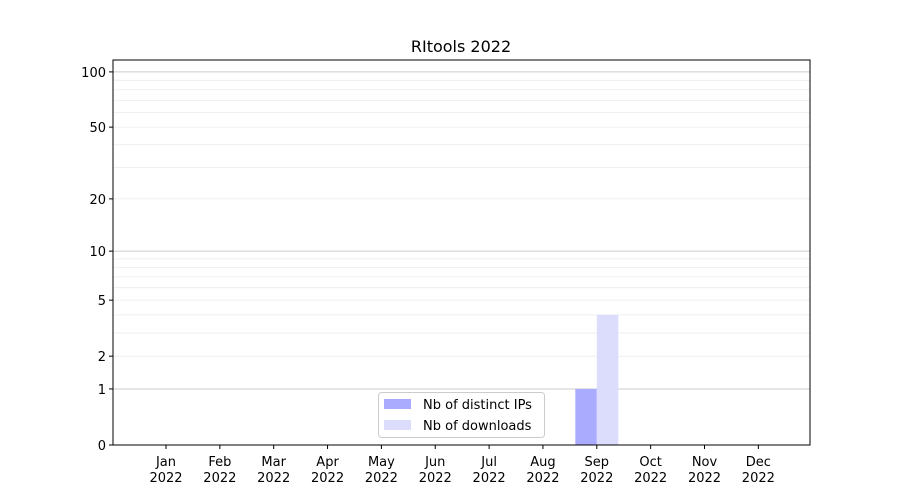 The height and width of the screenshot is (504, 900). I want to click on legend-swatch-downloads, so click(397, 425).